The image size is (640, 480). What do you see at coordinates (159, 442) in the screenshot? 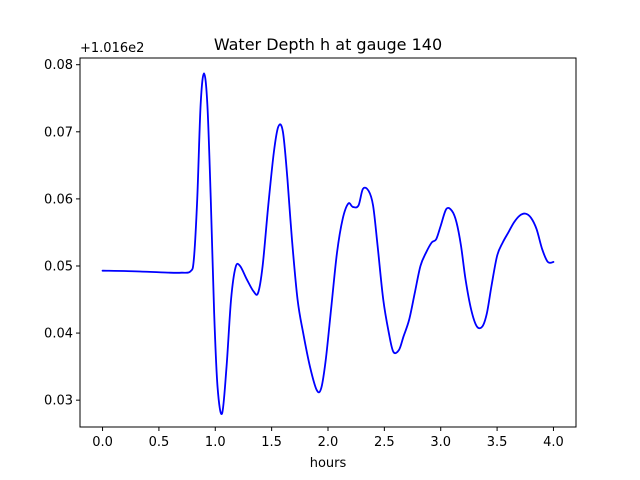
I see `x-tick-label: 0.5` at bounding box center [159, 442].